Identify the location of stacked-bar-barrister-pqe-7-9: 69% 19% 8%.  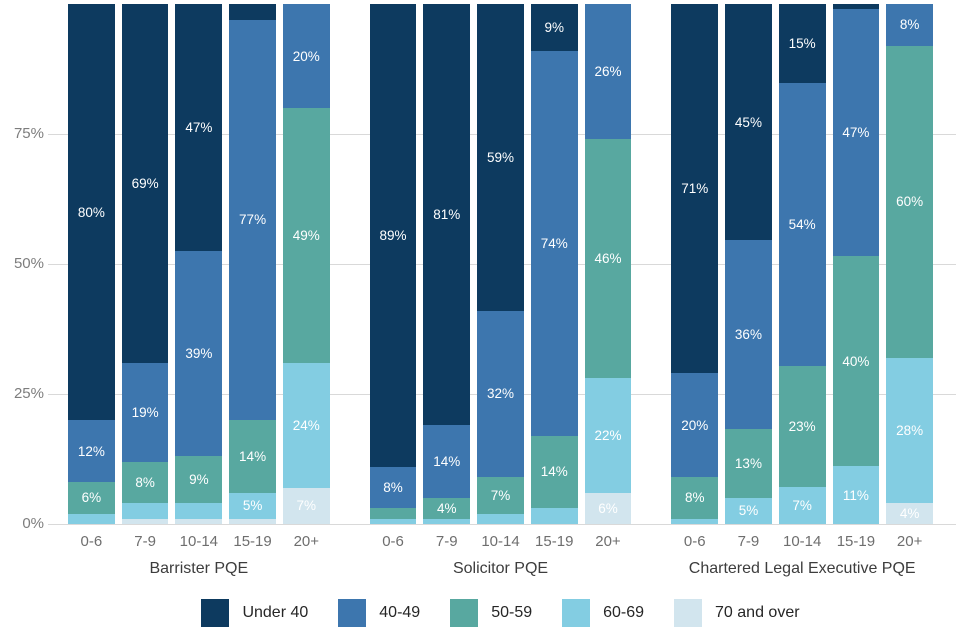
(145, 264).